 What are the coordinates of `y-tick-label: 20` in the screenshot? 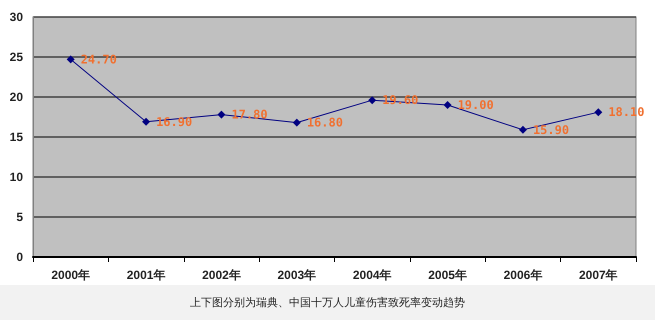 It's located at (17, 97).